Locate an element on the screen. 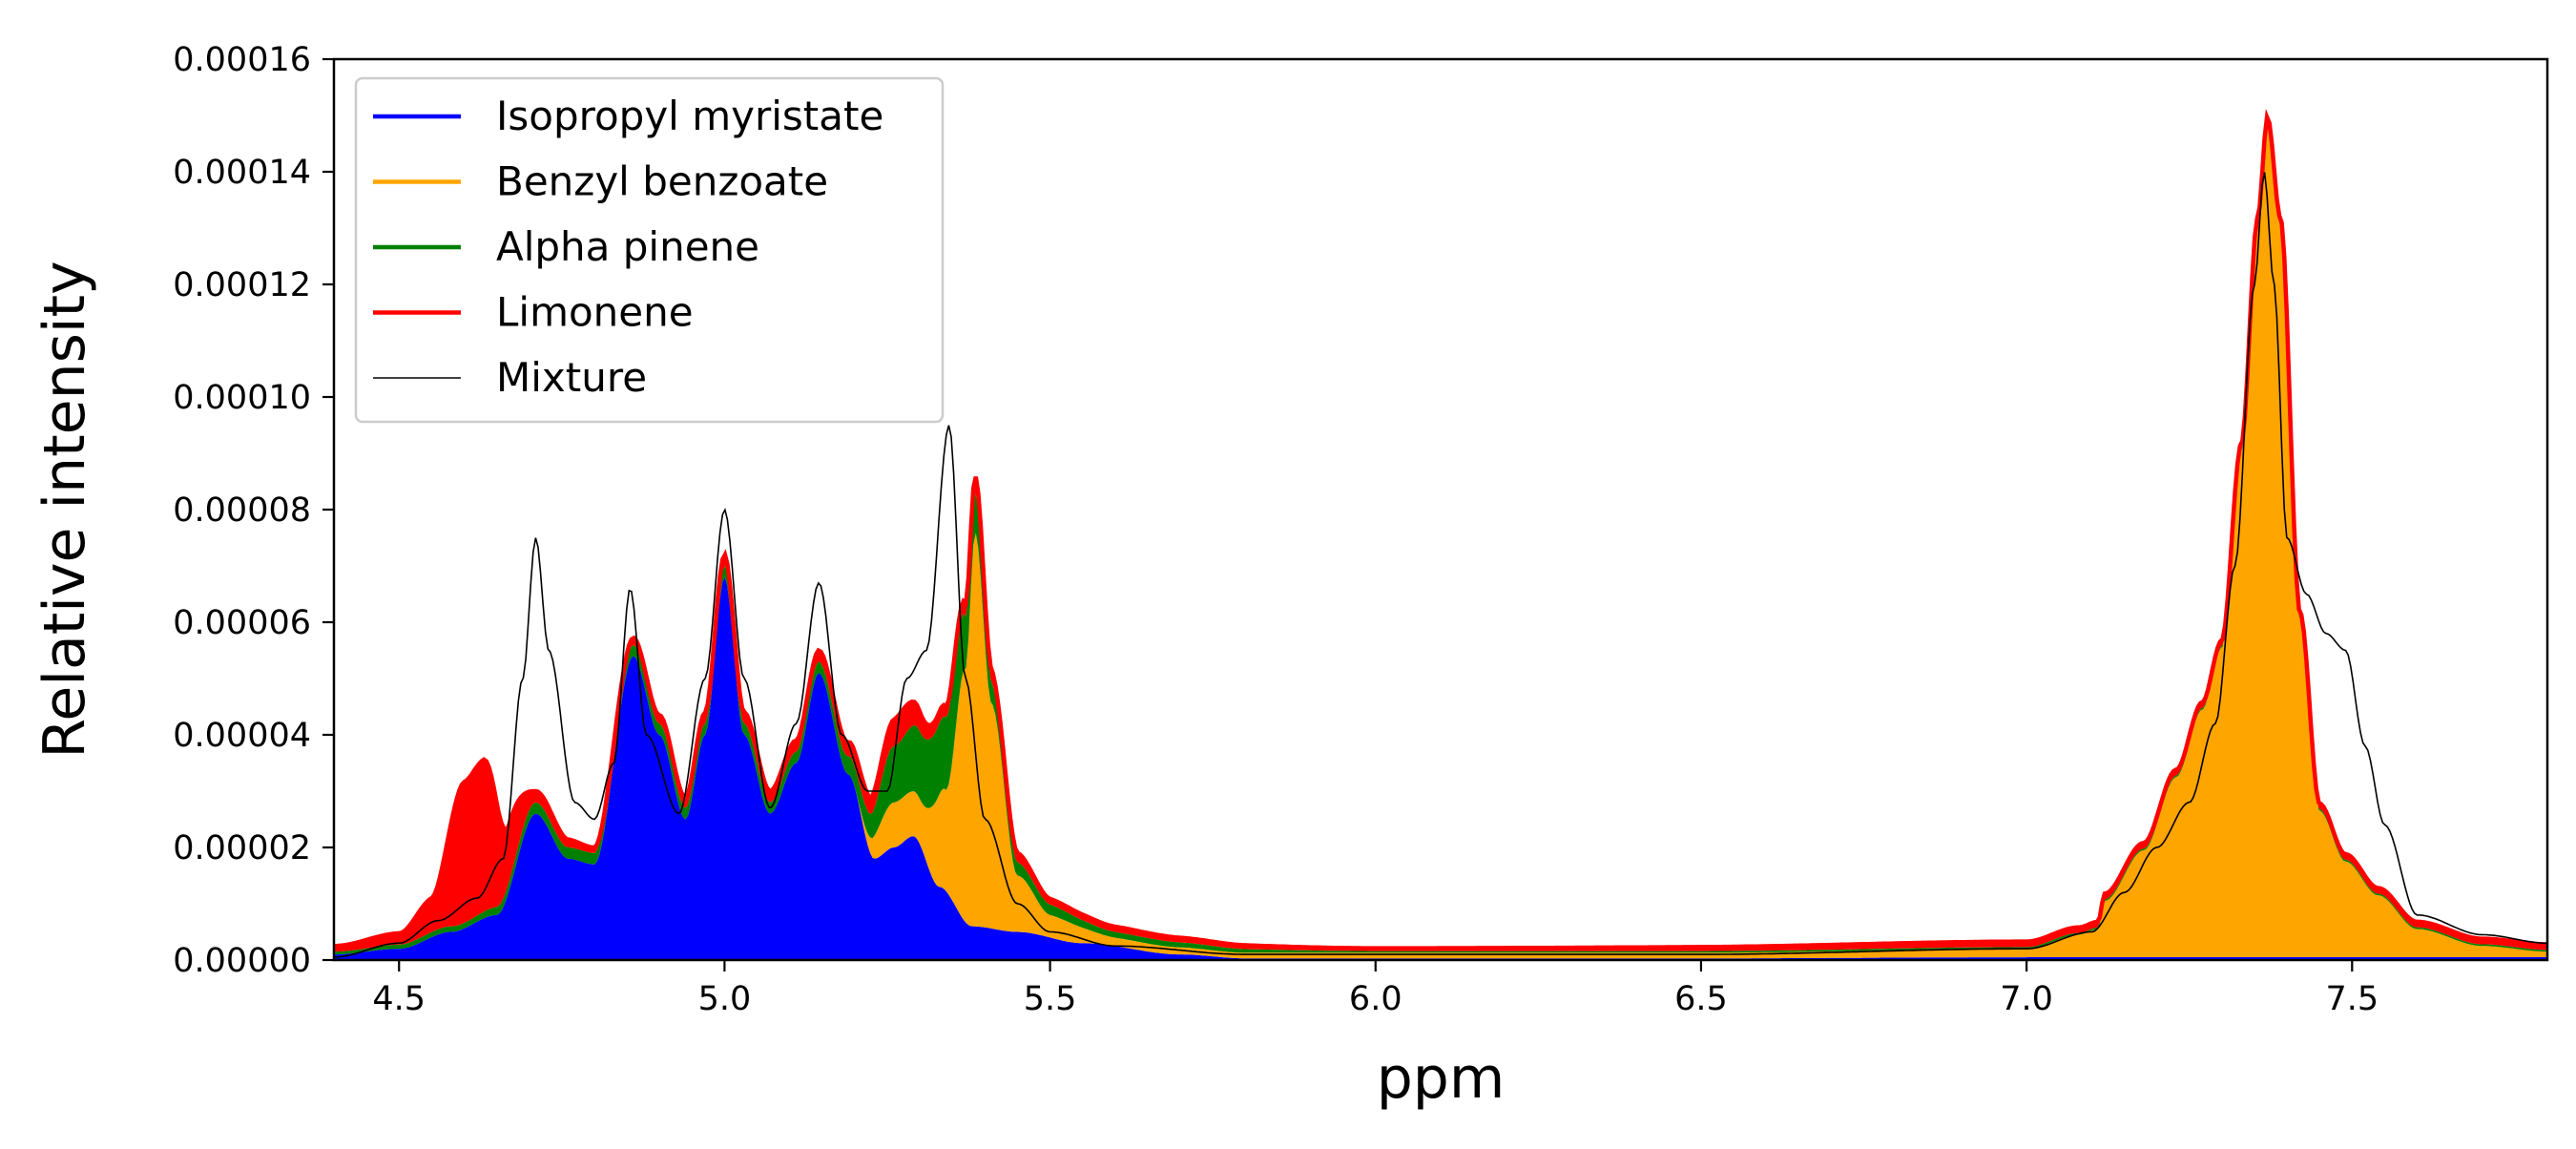 The width and height of the screenshot is (2576, 1149). y-tick-label: 0.00012 is located at coordinates (242, 285).